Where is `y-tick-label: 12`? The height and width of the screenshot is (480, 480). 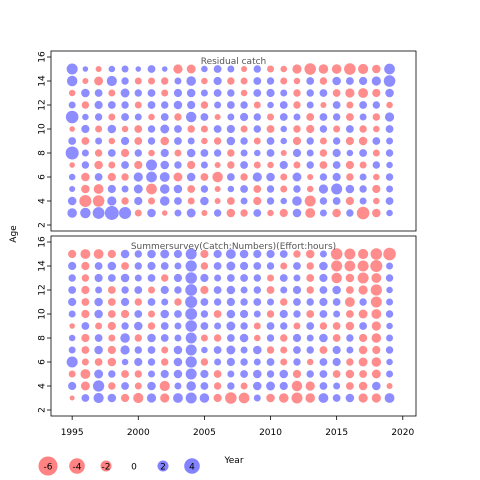
y-tick-label: 12 is located at coordinates (43, 289).